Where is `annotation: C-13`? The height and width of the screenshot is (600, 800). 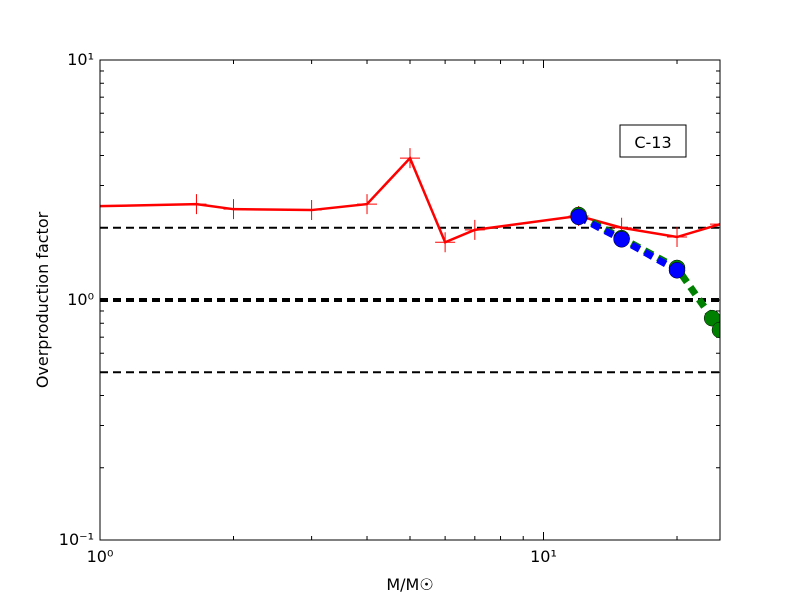
annotation: C-13 is located at coordinates (652, 142).